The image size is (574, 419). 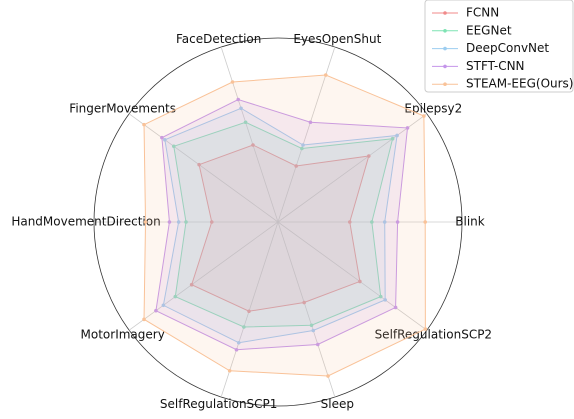 I want to click on axis-label: FaceDetection, so click(x=218, y=39).